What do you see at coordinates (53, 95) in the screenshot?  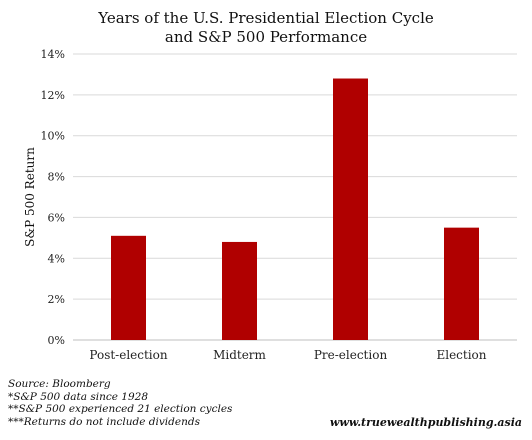 I see `y-tick-label: 12%` at bounding box center [53, 95].